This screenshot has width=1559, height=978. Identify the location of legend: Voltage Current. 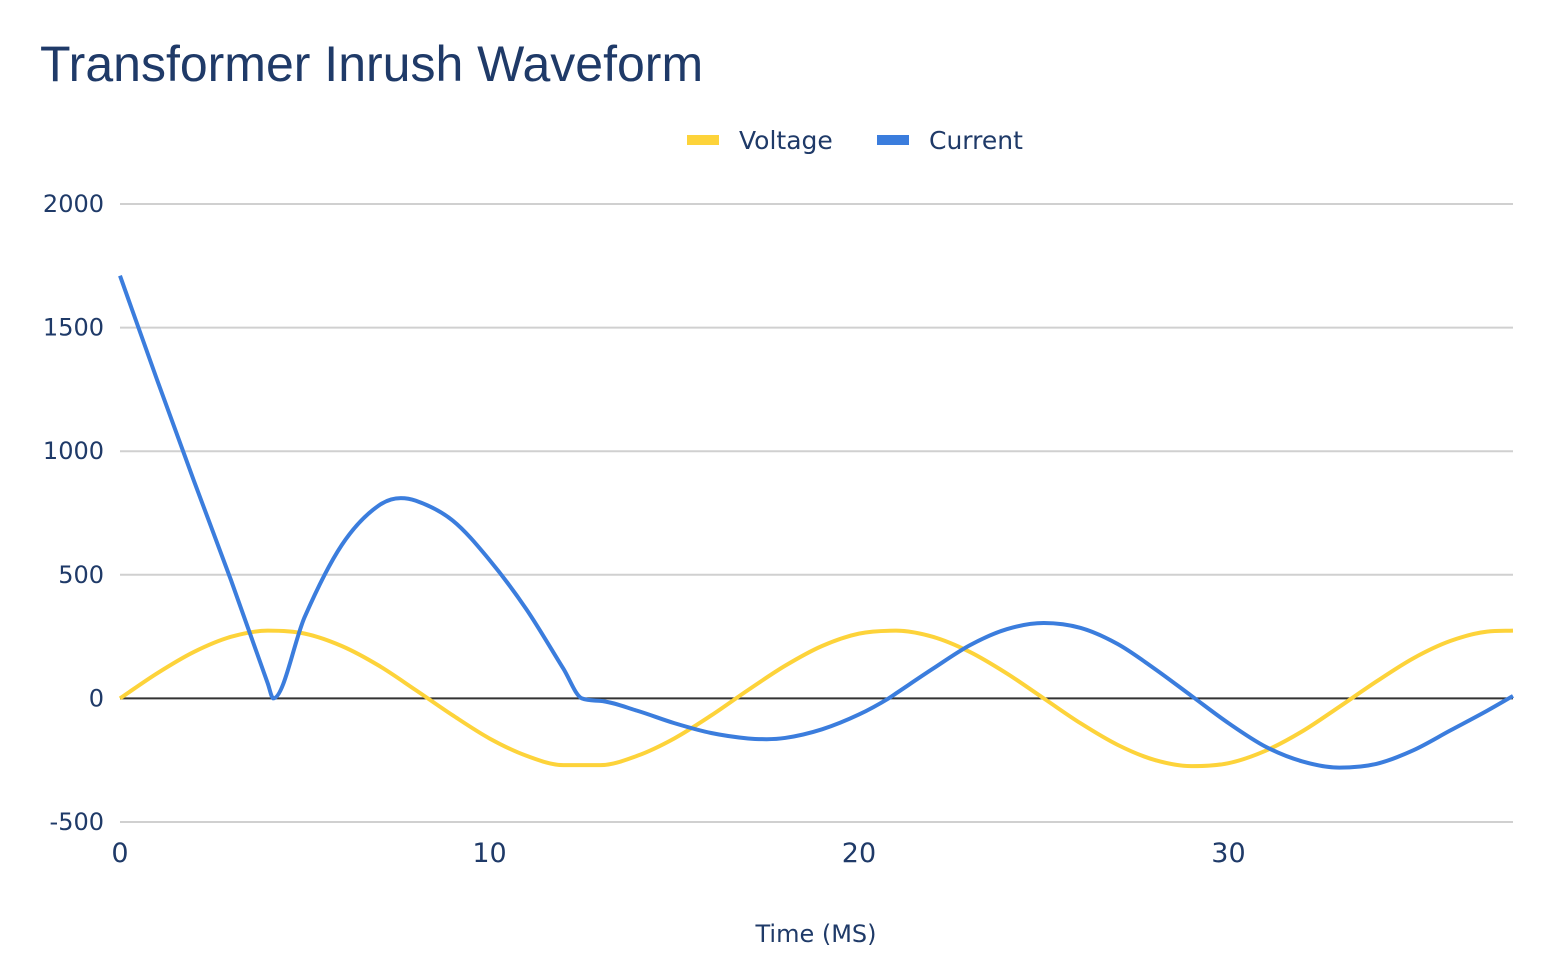
(855, 140).